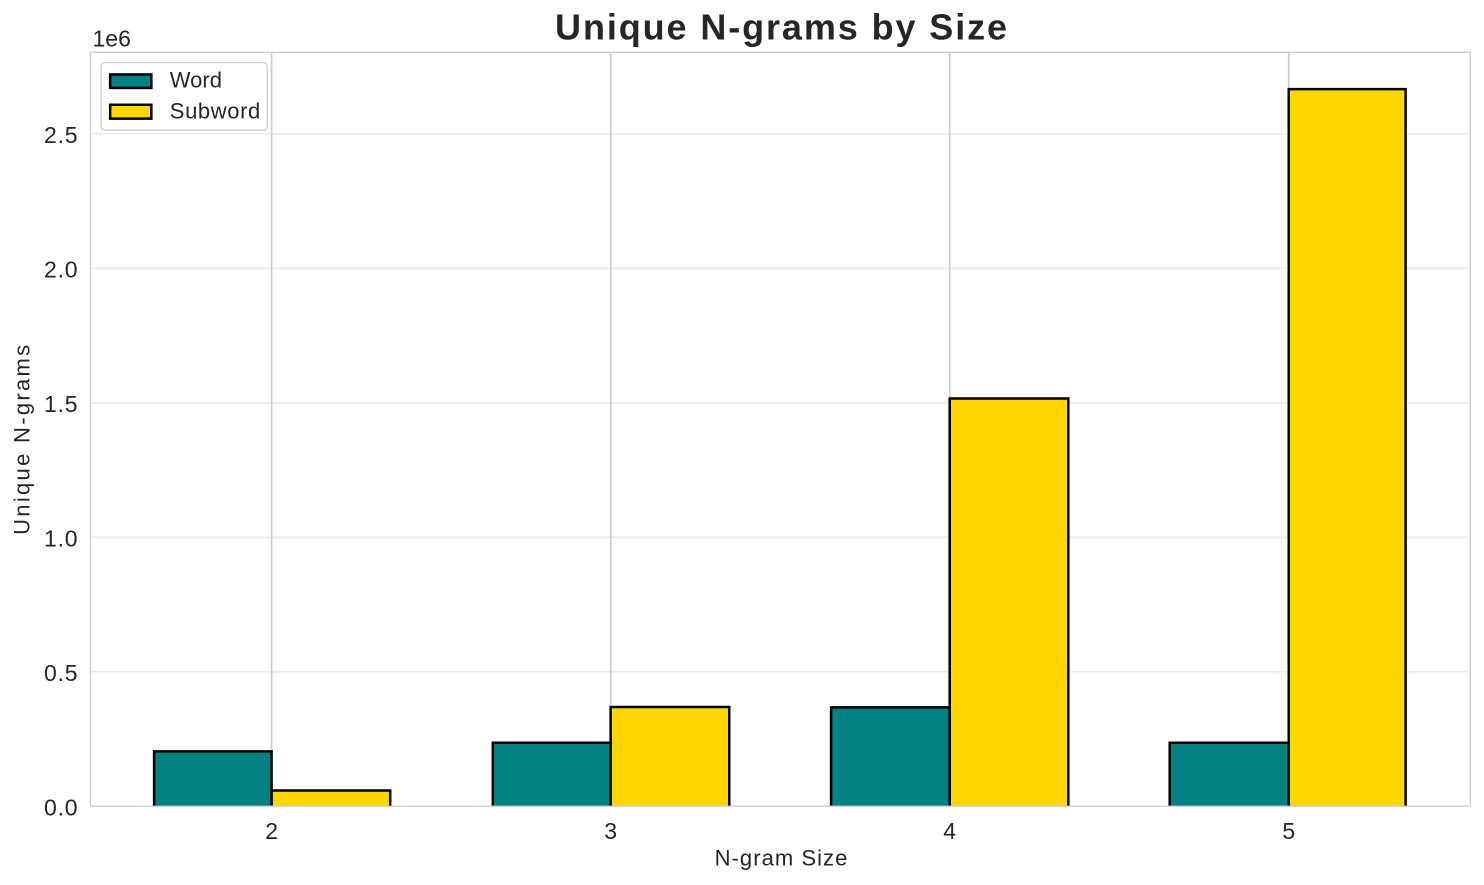  What do you see at coordinates (782, 858) in the screenshot?
I see `svg-text: N-gram Size` at bounding box center [782, 858].